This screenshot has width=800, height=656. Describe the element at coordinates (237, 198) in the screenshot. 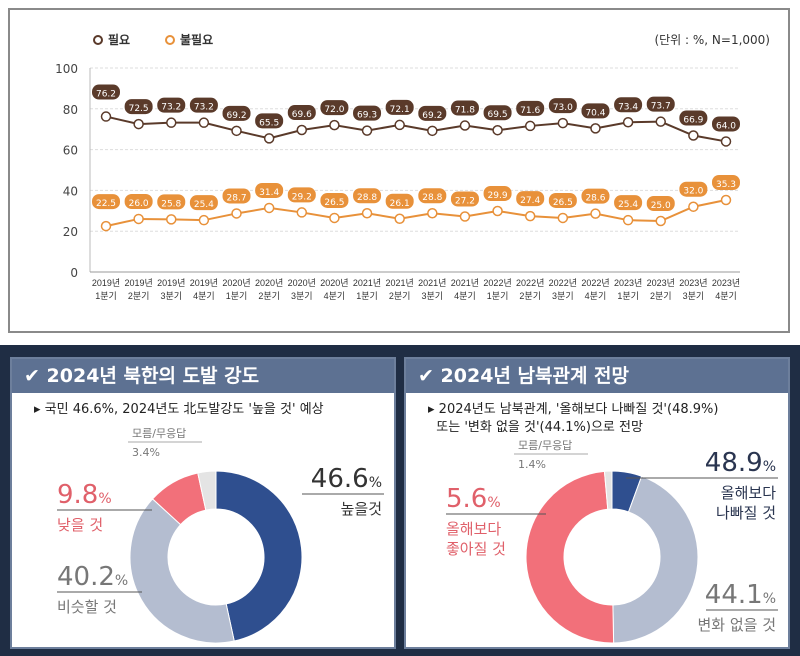

I see `data-label: 28.7` at that location.